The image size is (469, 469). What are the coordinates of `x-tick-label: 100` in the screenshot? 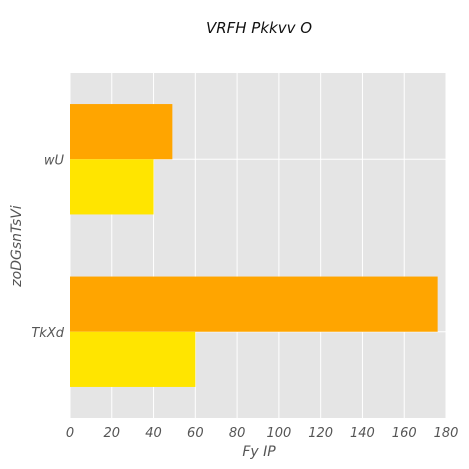 It's located at (278, 433).